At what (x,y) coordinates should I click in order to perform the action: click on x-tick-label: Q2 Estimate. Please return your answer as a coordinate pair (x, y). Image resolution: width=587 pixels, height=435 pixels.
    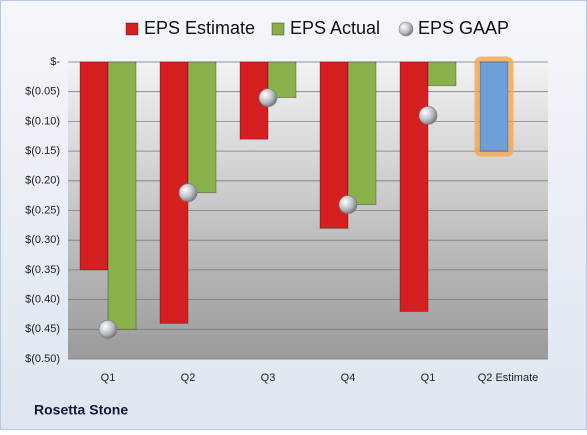
    Looking at the image, I should click on (508, 378).